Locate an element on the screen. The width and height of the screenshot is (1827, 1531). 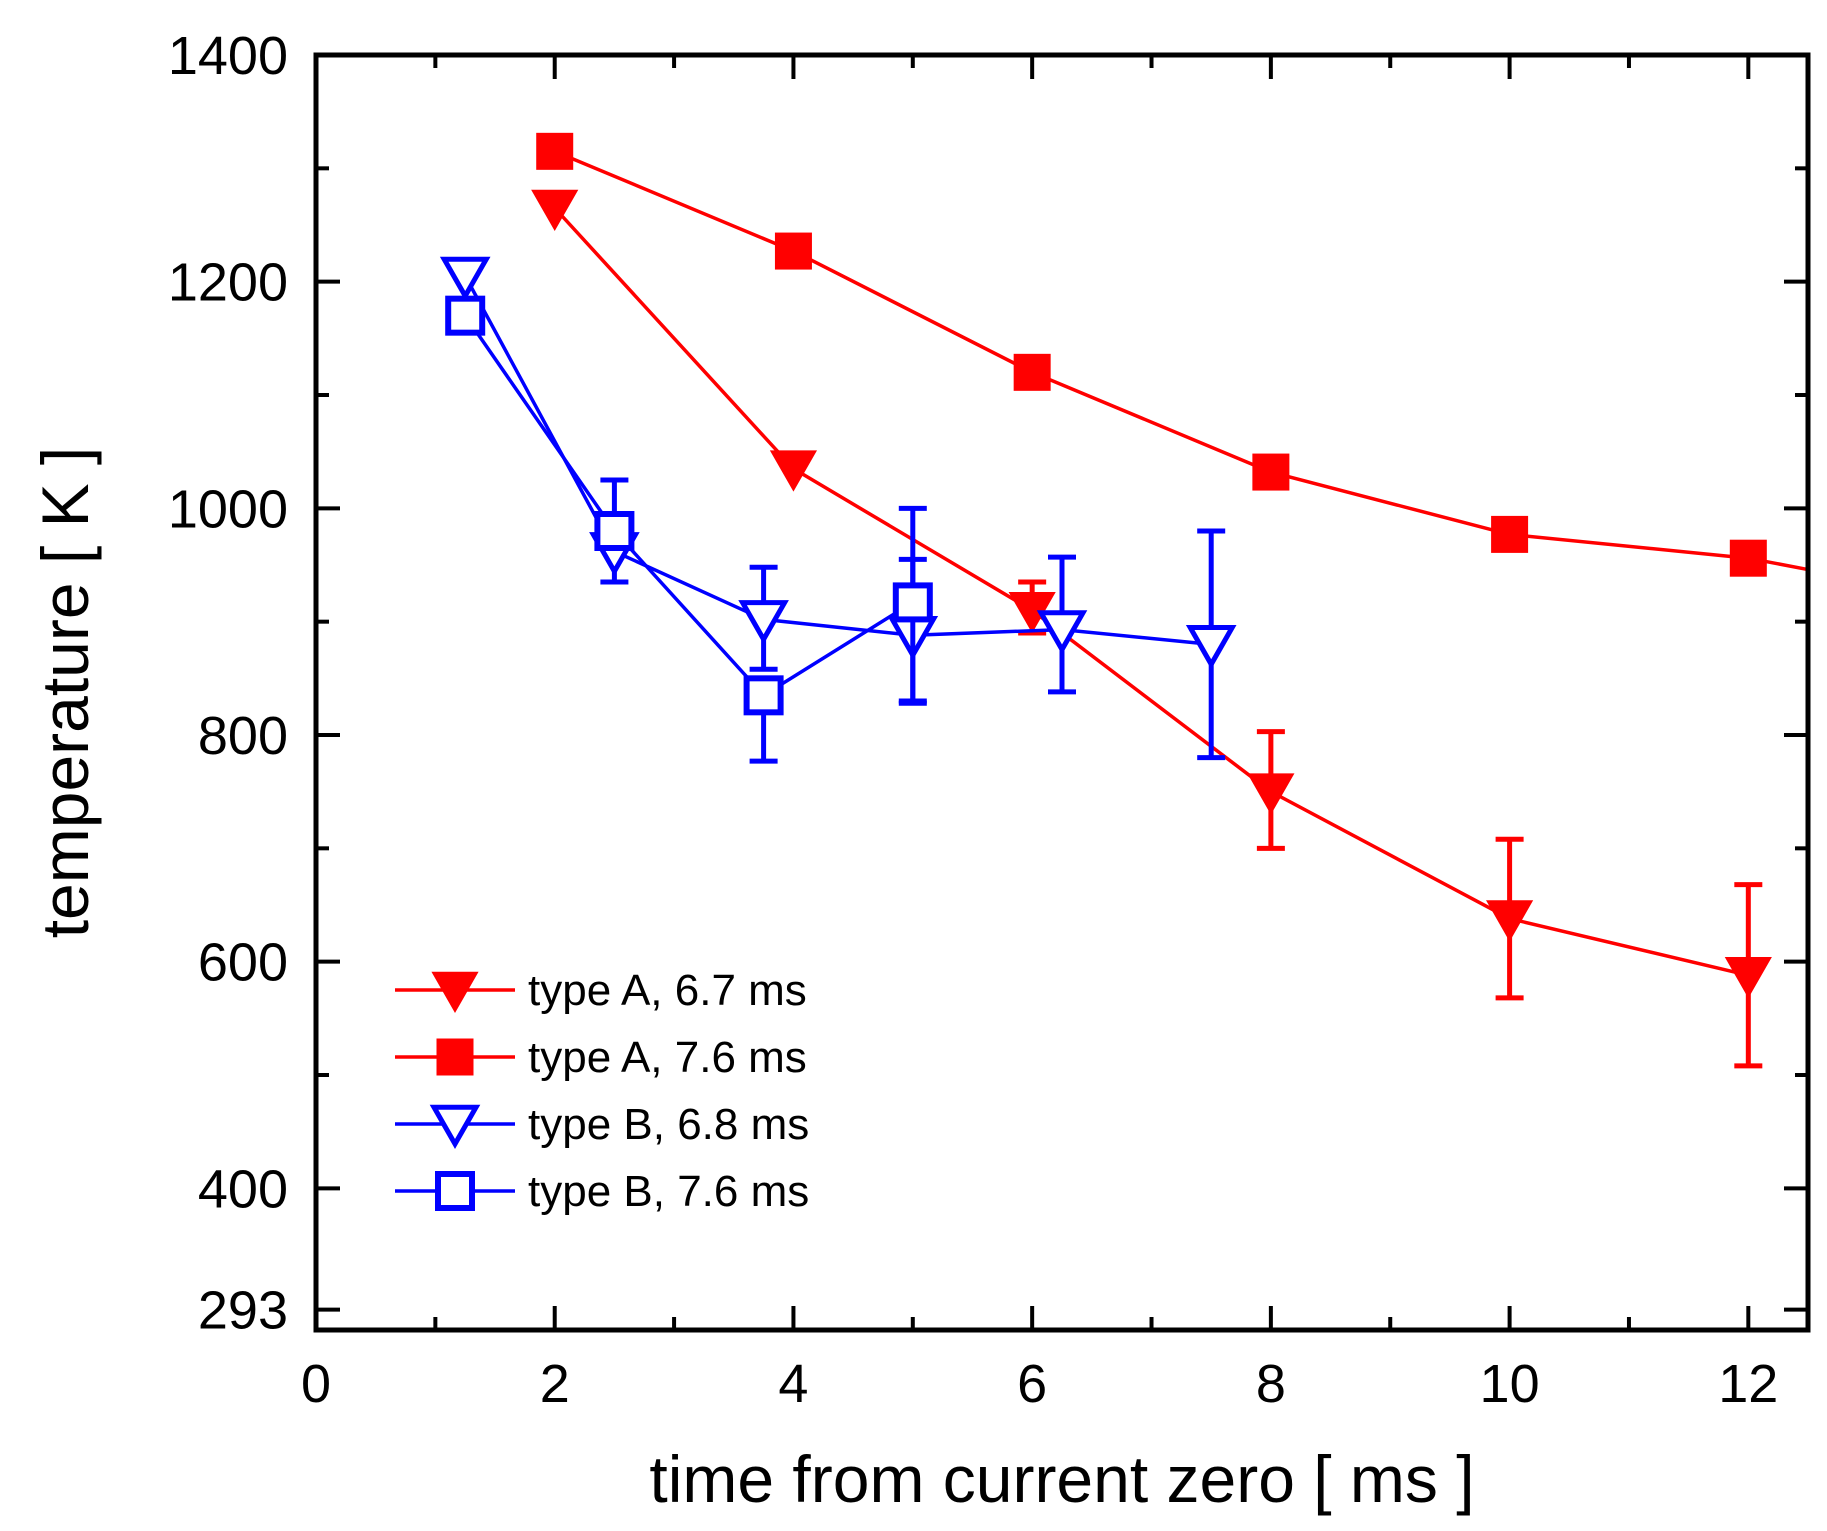
x-tick-label: 10 is located at coordinates (1510, 1384).